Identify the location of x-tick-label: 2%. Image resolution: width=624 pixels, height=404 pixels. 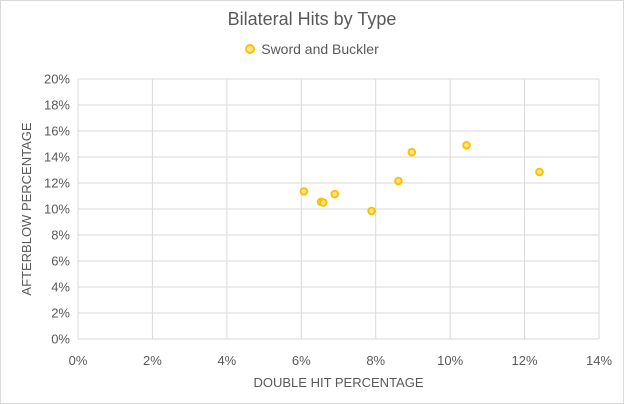
(152, 360).